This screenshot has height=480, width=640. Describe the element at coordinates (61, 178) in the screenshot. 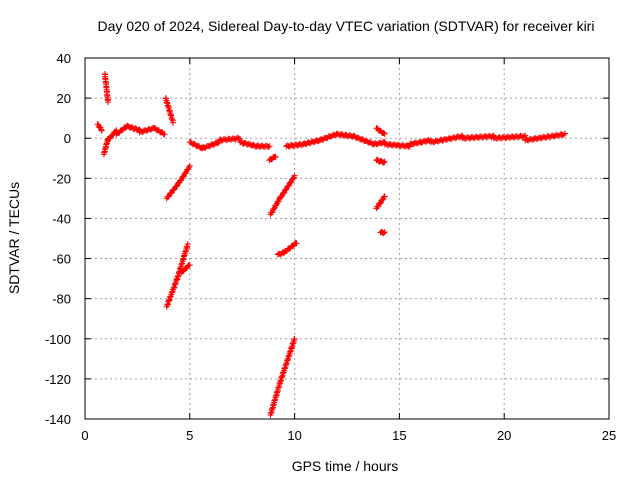

I see `y-tick-label: -20` at that location.